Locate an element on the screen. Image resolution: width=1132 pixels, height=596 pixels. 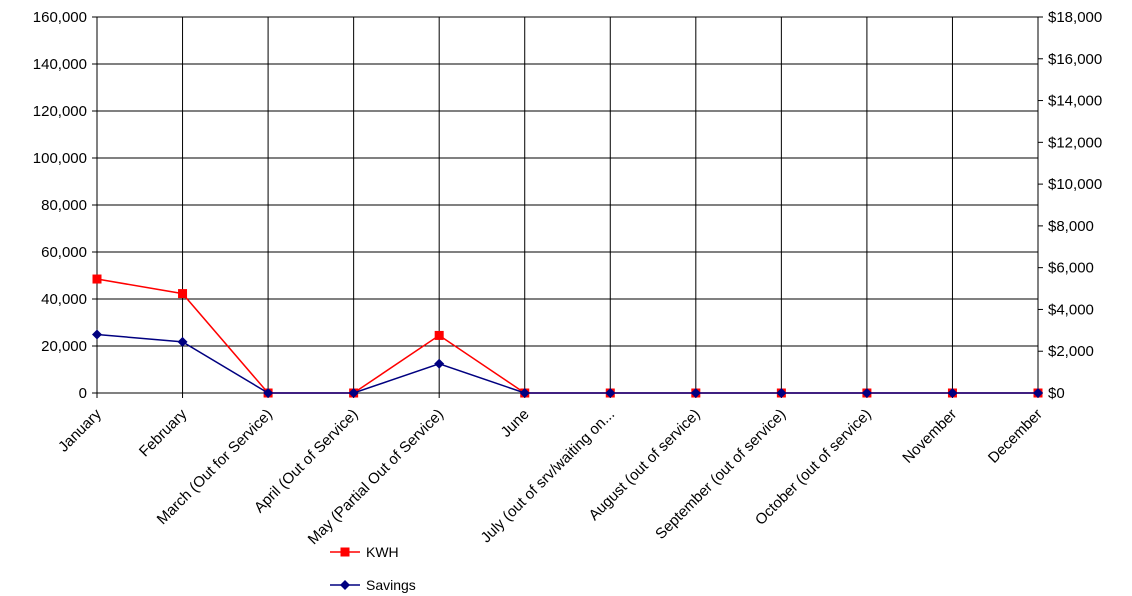
y2-tick-label: $18,000 is located at coordinates (1075, 17).